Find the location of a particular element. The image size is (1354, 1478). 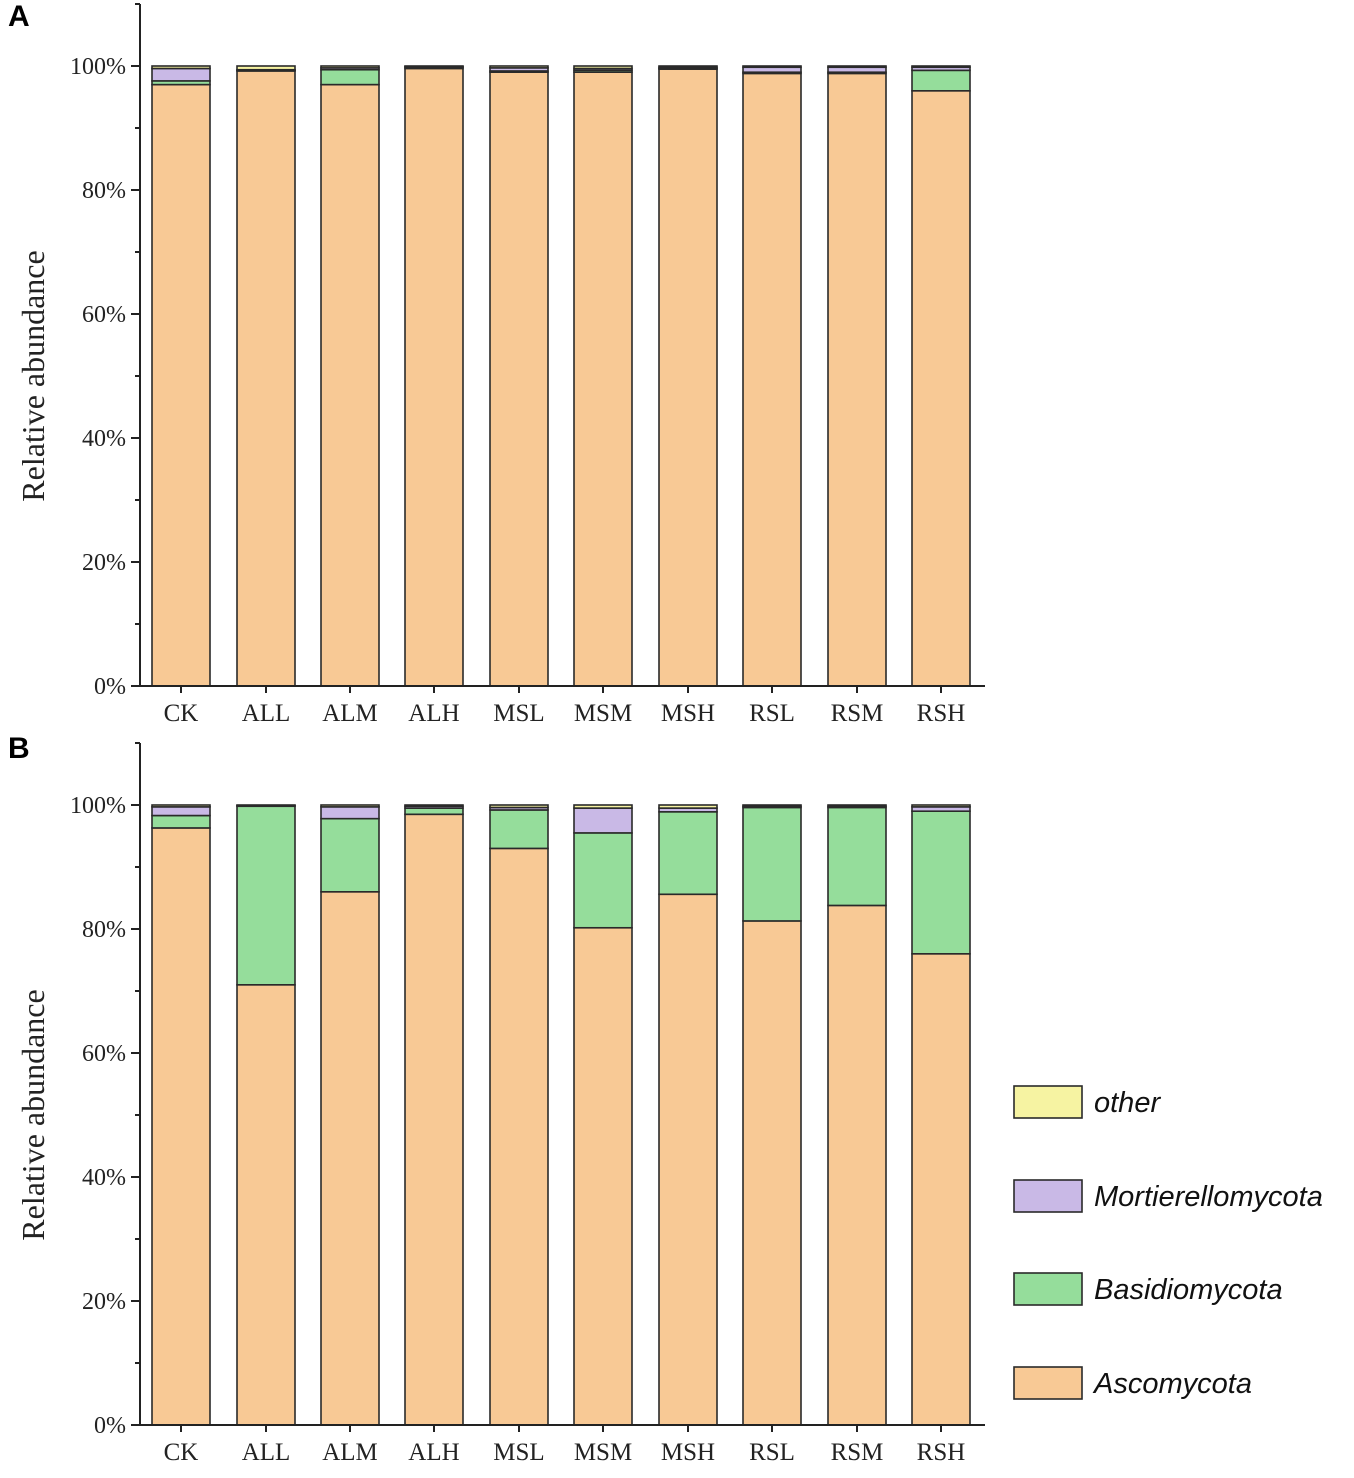

bar-group-rsm is located at coordinates (857, 376).